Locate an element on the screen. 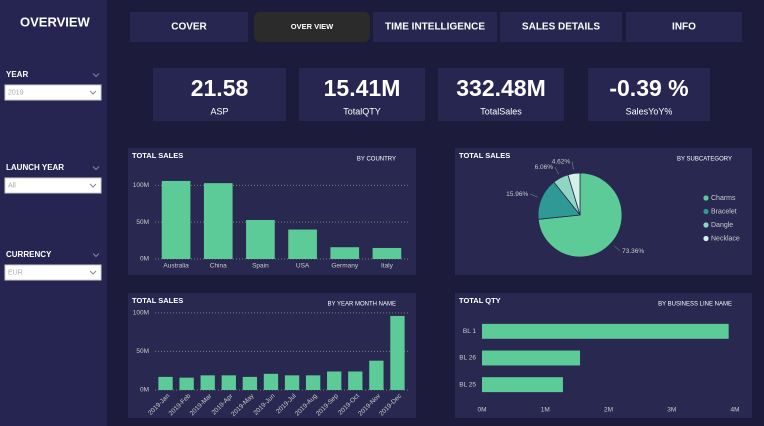 The height and width of the screenshot is (426, 764). chart-subtitle: BY YEAR MONTH NAME is located at coordinates (362, 305).